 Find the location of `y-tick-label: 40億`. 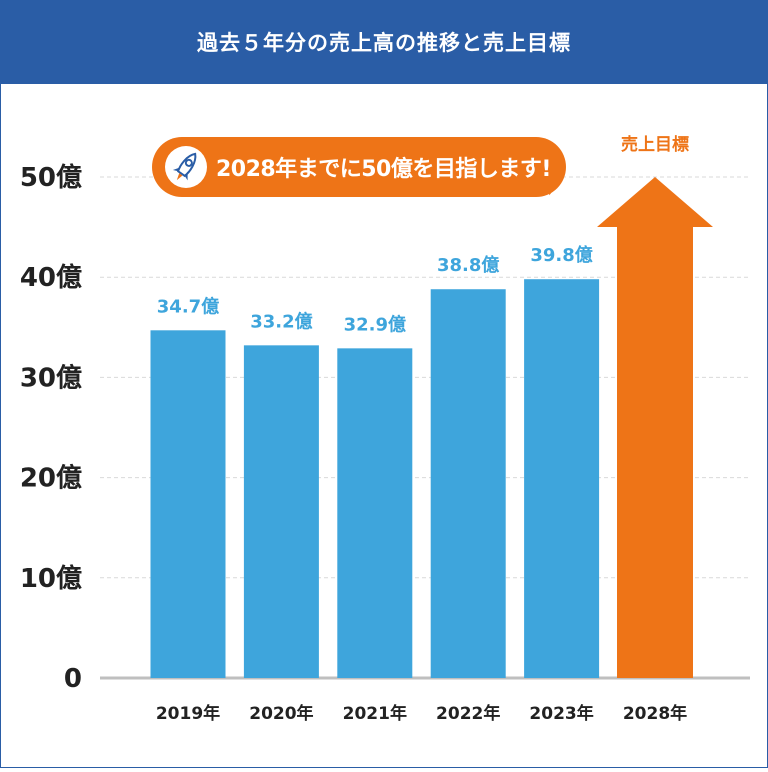

y-tick-label: 40億 is located at coordinates (51, 278).